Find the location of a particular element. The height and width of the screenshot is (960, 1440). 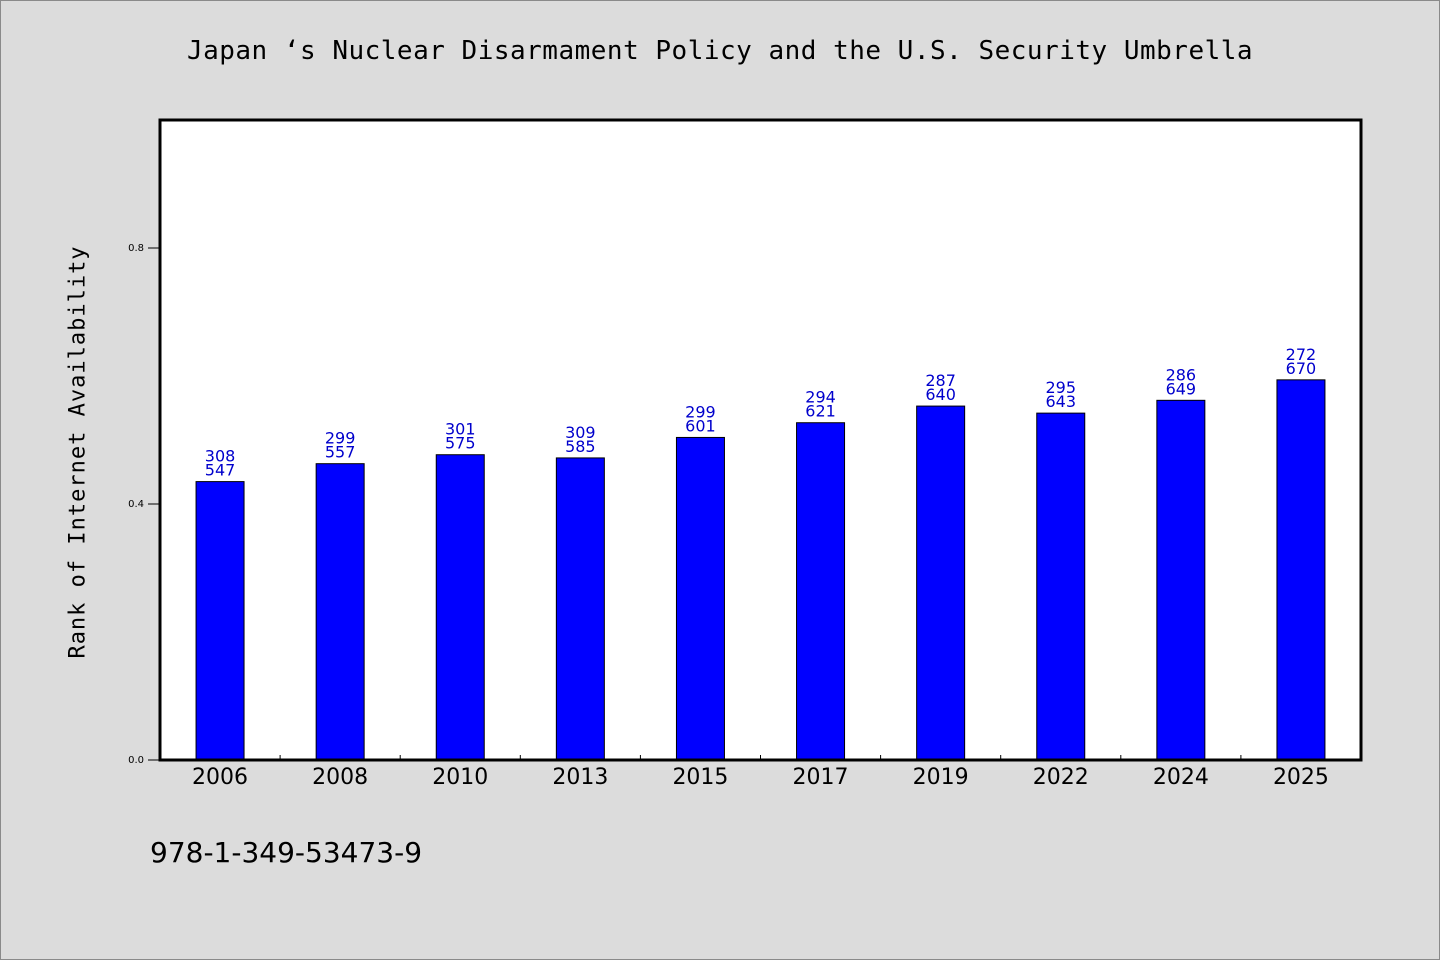

x-tick-label: 2013 is located at coordinates (580, 777).